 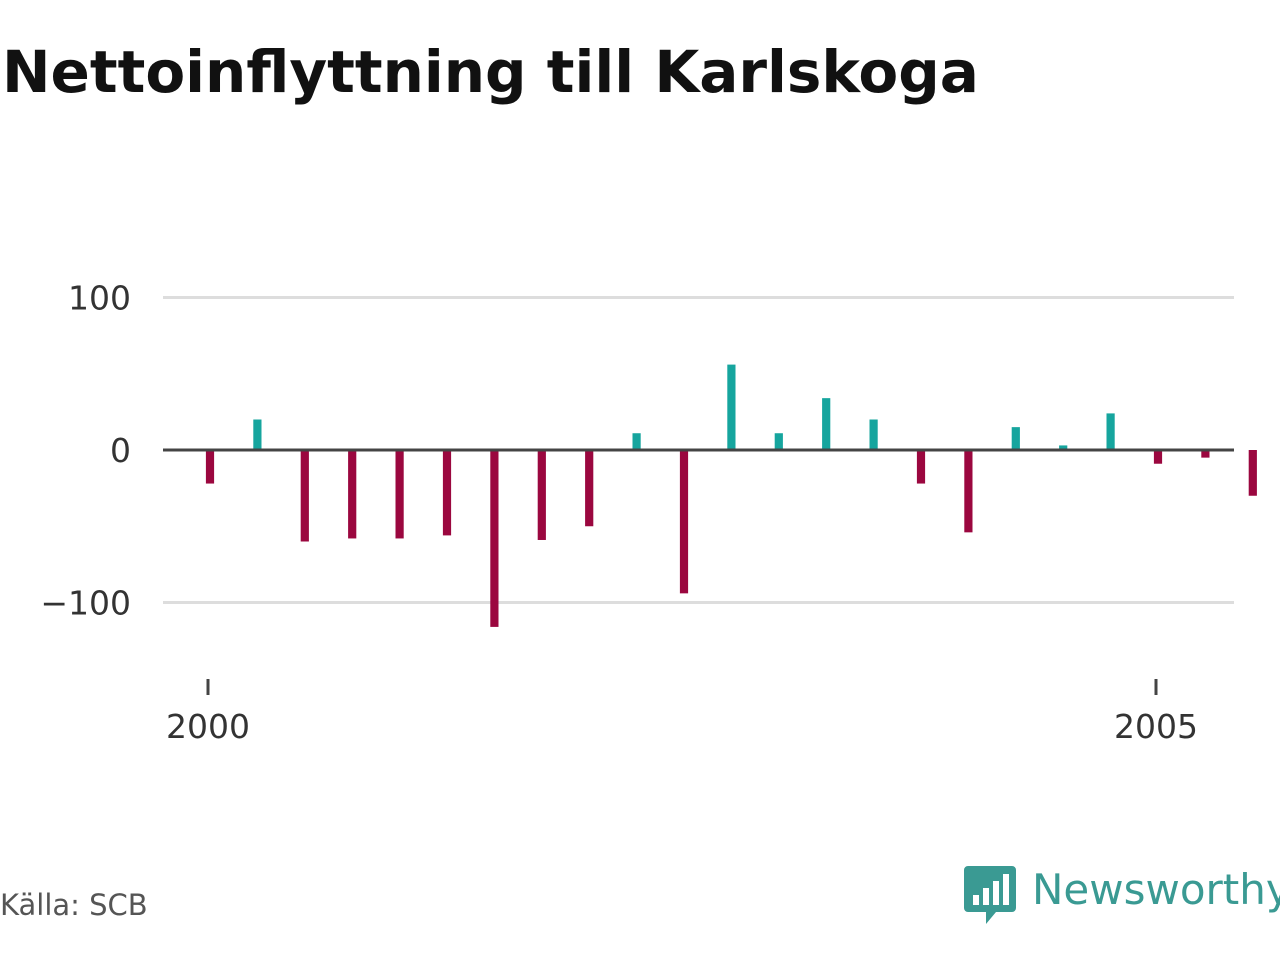 I want to click on newsworthy-logo: Newsworthy, so click(x=1122, y=896).